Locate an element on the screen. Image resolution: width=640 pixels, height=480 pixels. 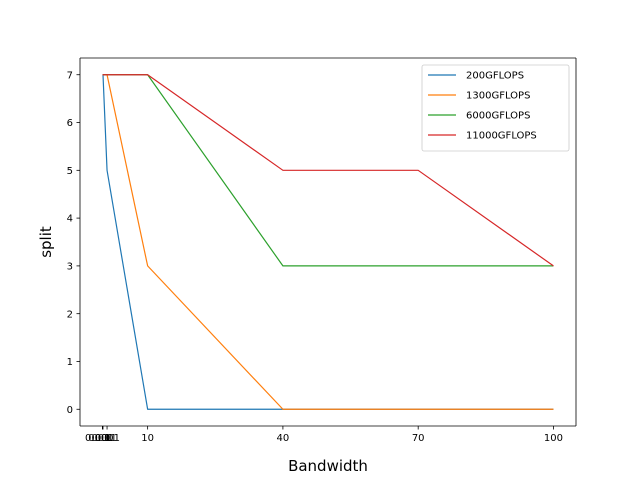
y-axis-label: split is located at coordinates (46, 242).